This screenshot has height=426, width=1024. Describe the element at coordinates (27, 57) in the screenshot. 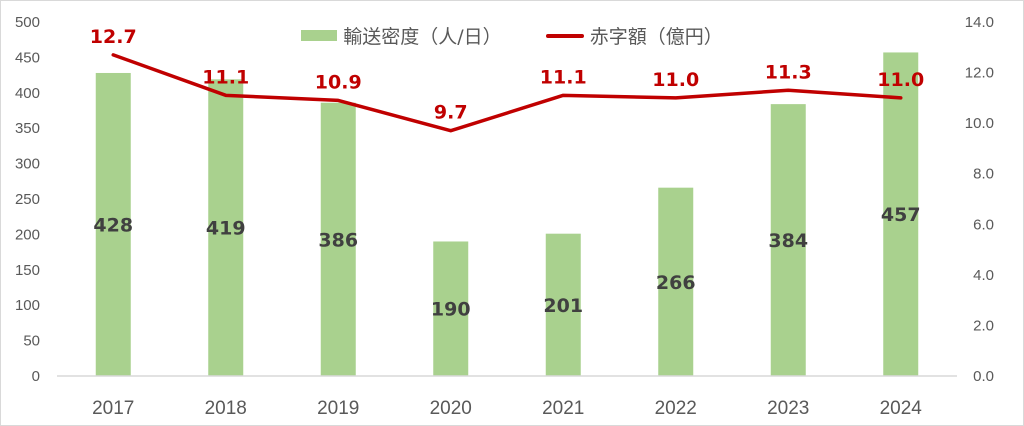

I see `y-left-tick: 450` at that location.